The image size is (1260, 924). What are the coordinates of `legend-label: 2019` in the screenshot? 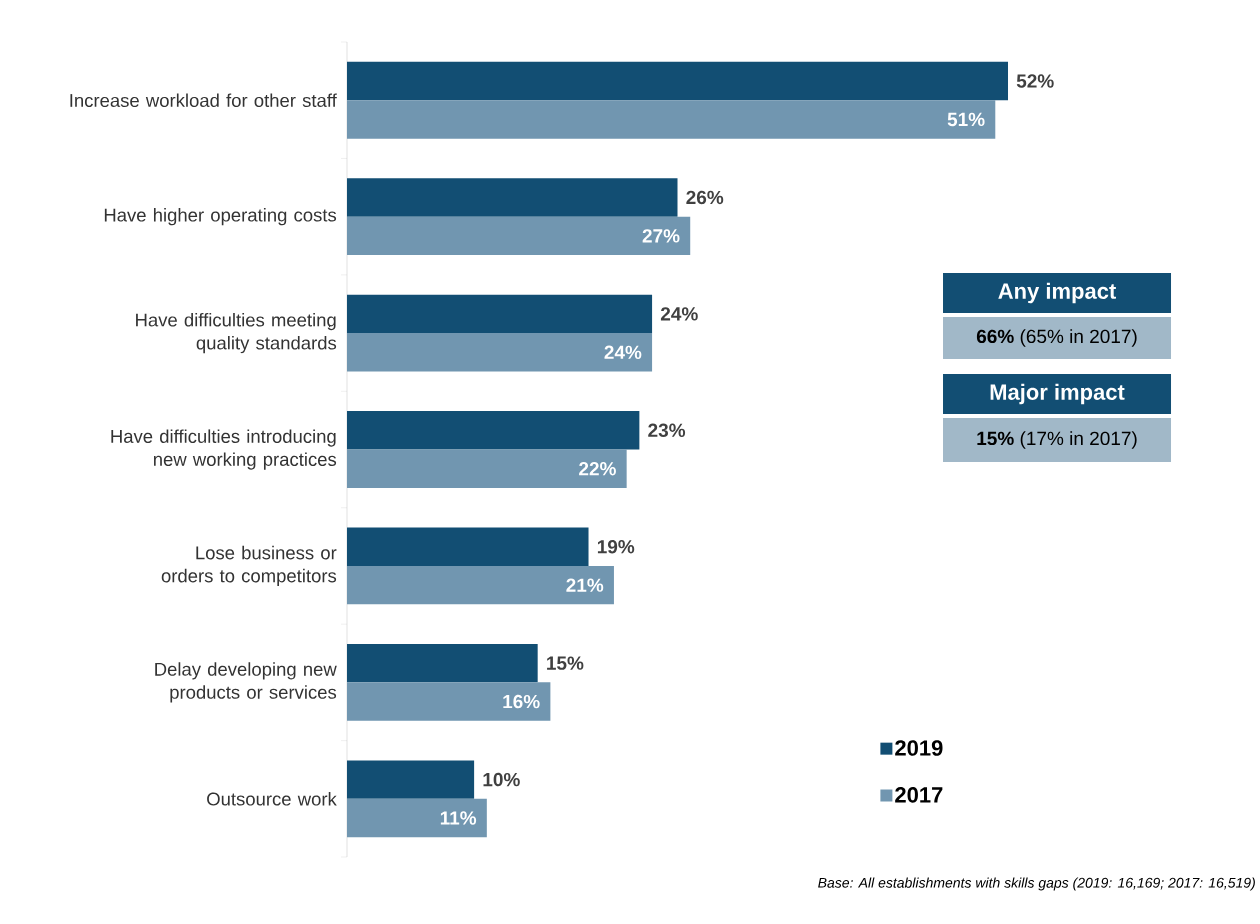 It's located at (919, 748).